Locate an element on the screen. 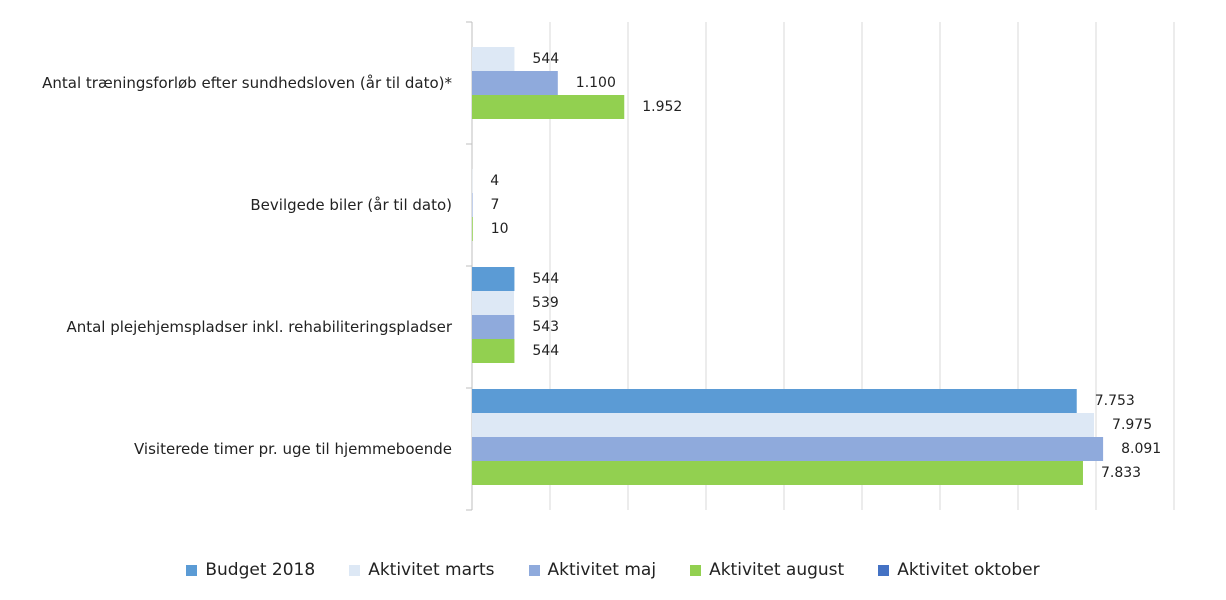 Image resolution: width=1226 pixels, height=600 pixels. legend-item: Aktivitet maj is located at coordinates (592, 570).